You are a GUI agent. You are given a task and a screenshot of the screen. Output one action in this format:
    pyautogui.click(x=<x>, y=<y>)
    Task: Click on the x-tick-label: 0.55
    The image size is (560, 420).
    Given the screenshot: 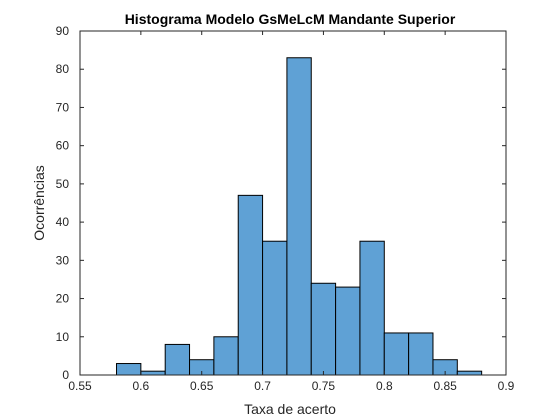 What is the action you would take?
    pyautogui.click(x=80, y=386)
    